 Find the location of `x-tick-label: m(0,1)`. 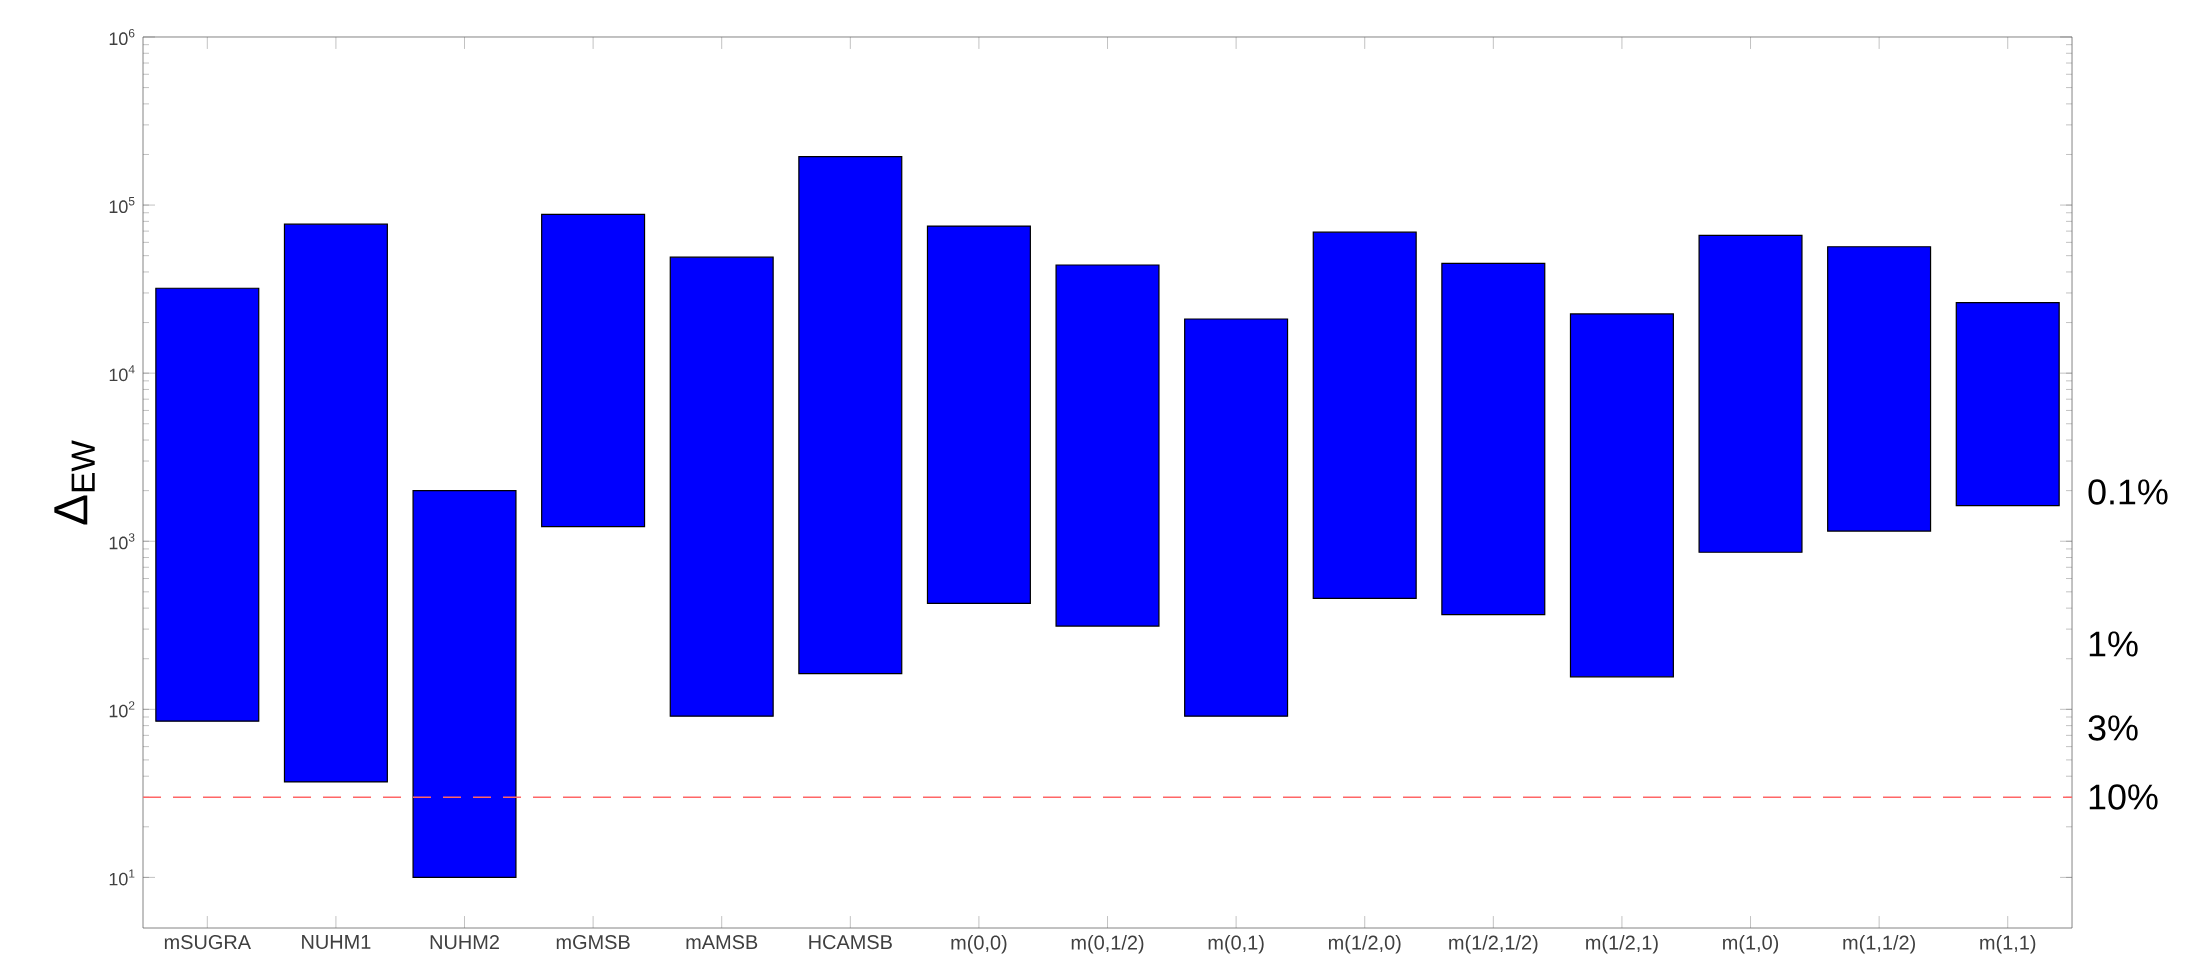

x-tick-label: m(0,1) is located at coordinates (1236, 944).